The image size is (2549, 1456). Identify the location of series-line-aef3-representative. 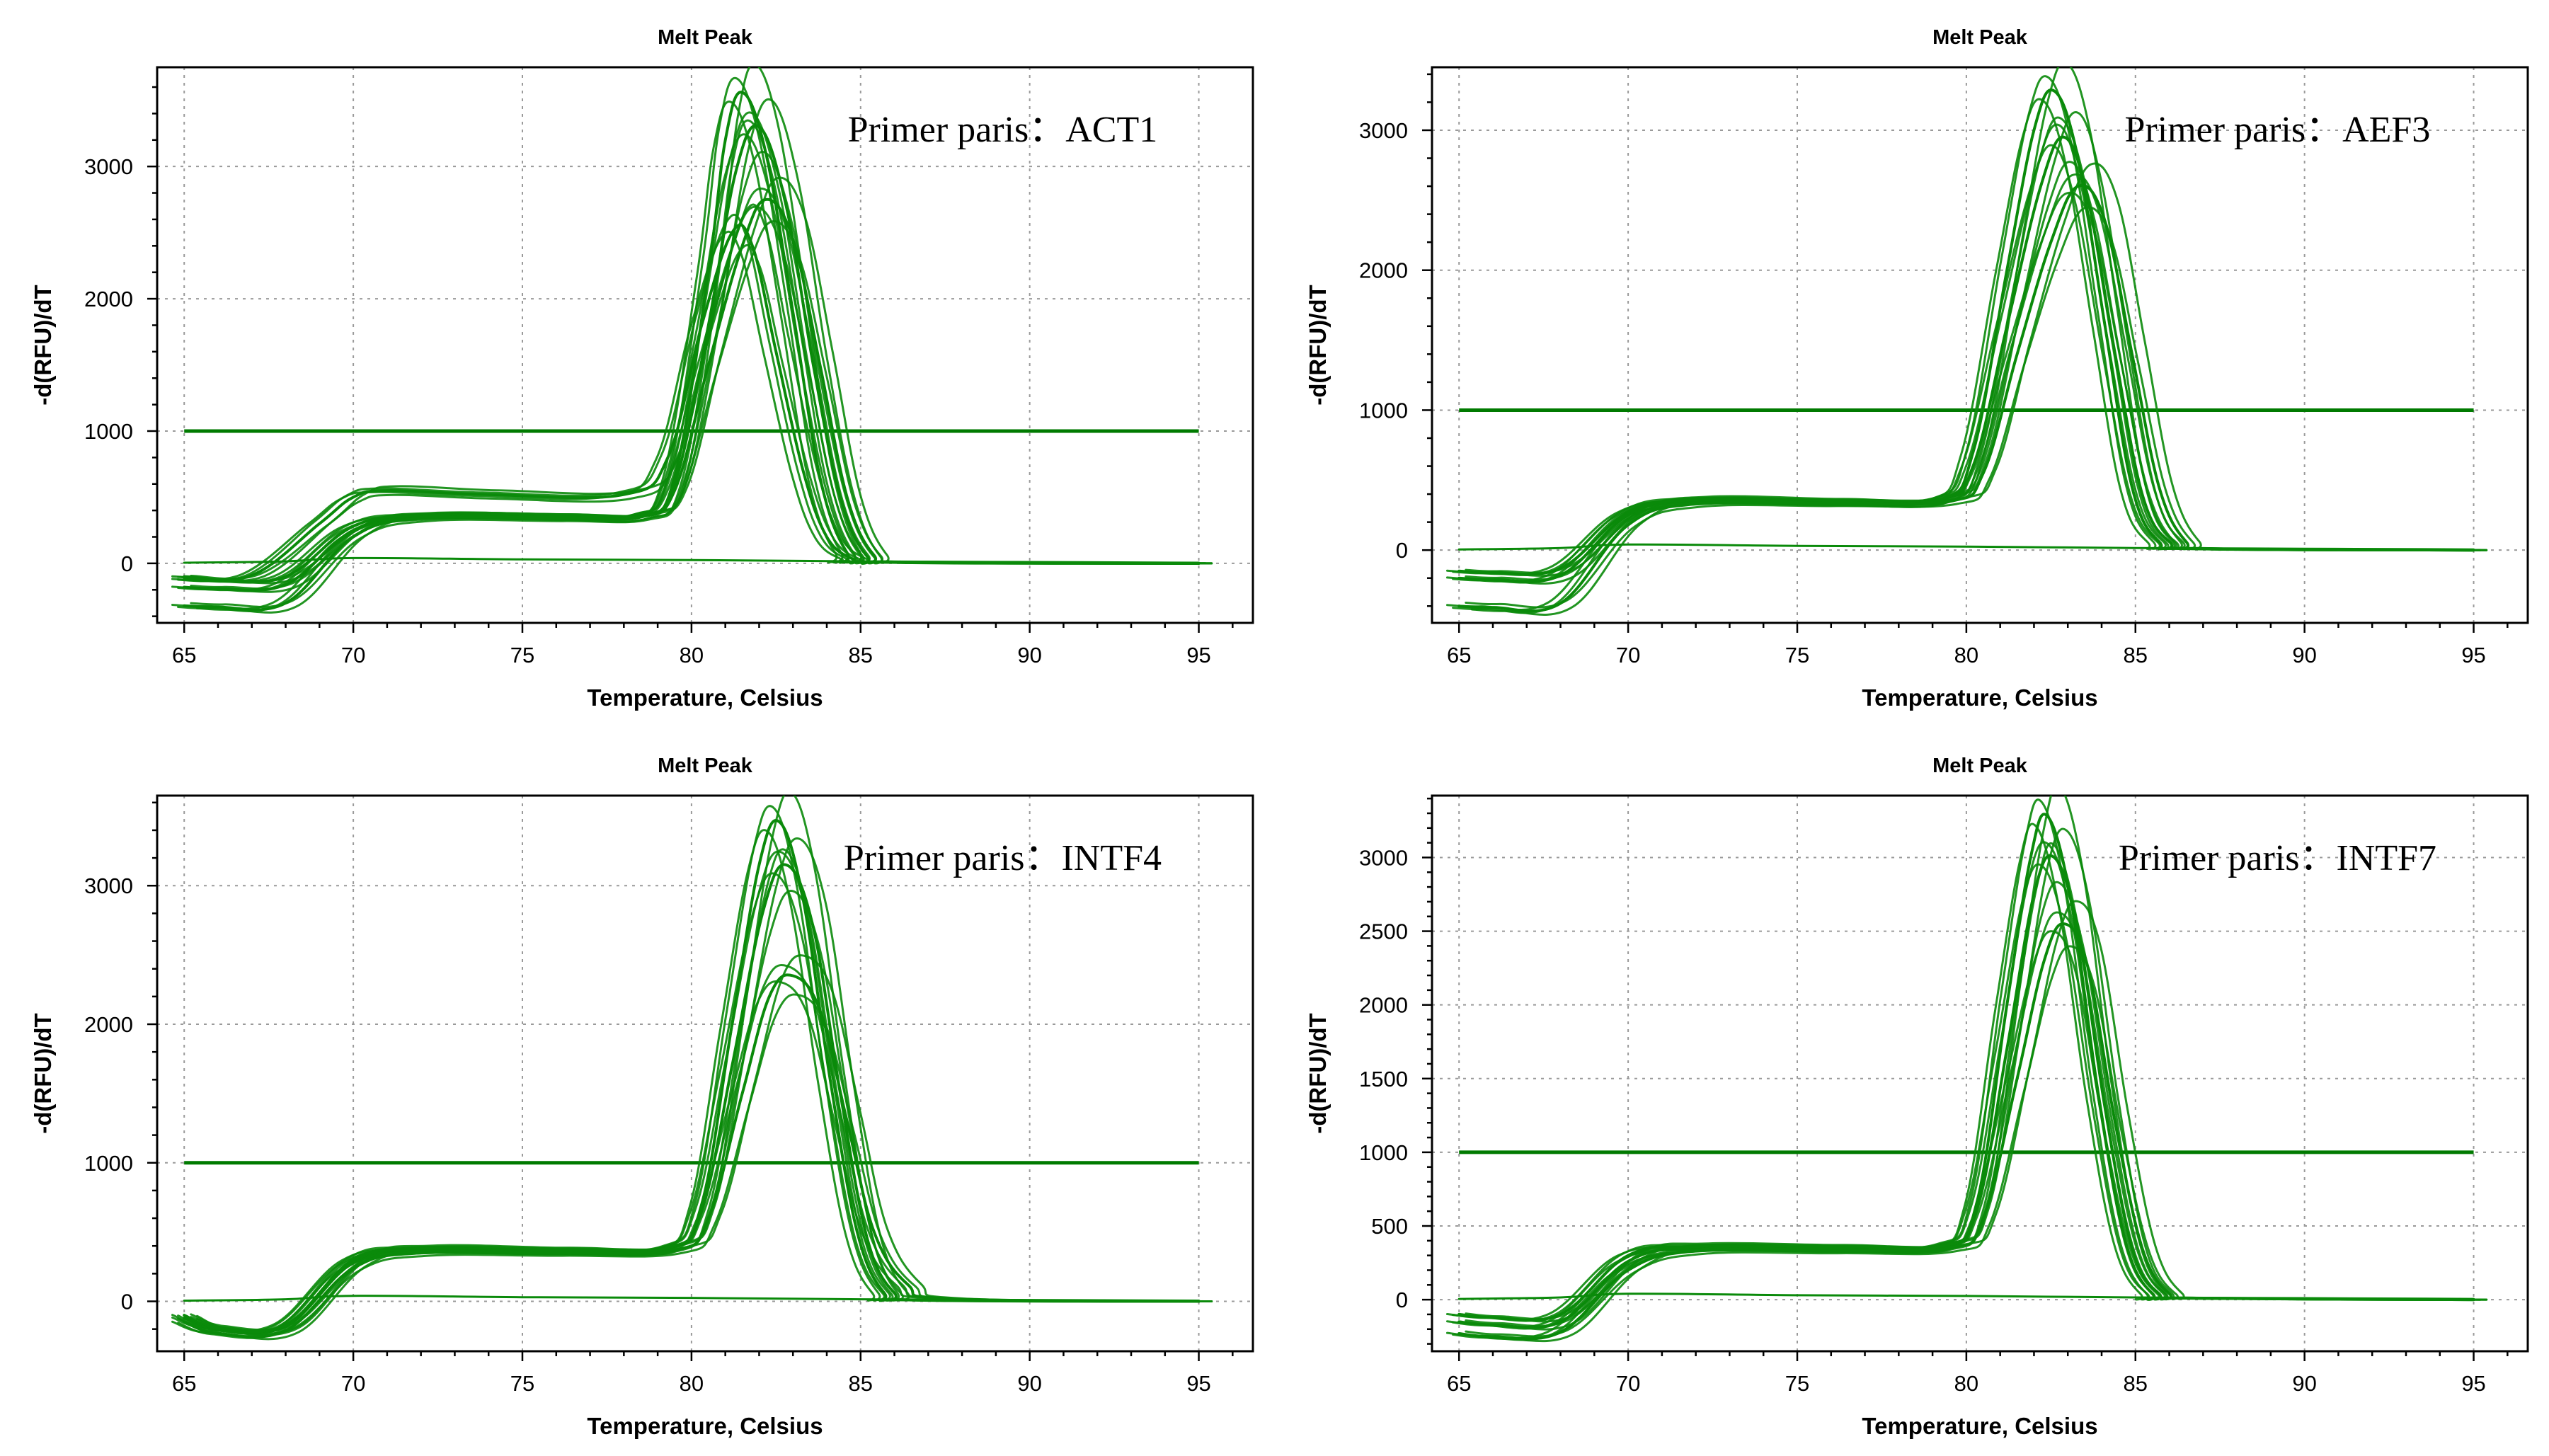
(1966, 359).